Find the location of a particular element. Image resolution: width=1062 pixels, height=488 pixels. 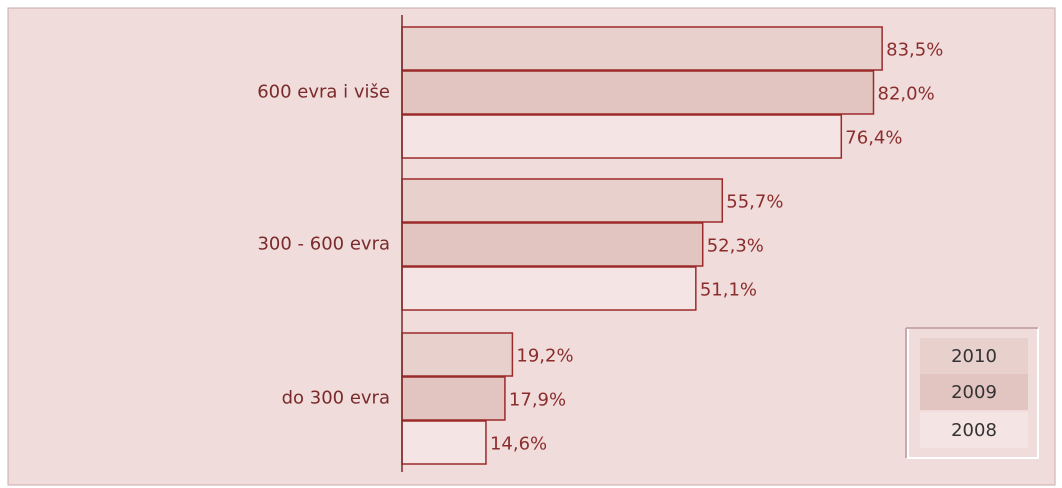

legend-label: 2009 is located at coordinates (974, 392).